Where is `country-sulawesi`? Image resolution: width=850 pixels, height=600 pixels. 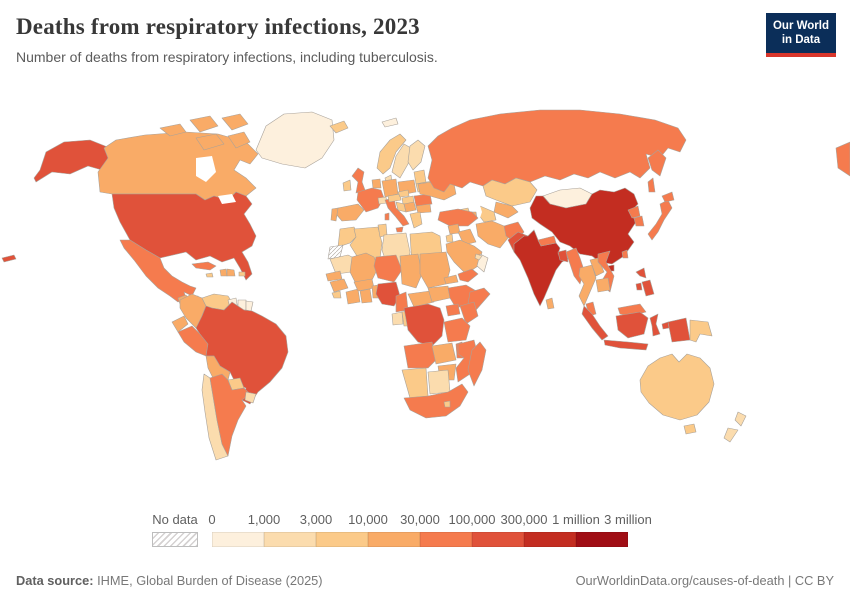
country-sulawesi is located at coordinates (655, 325).